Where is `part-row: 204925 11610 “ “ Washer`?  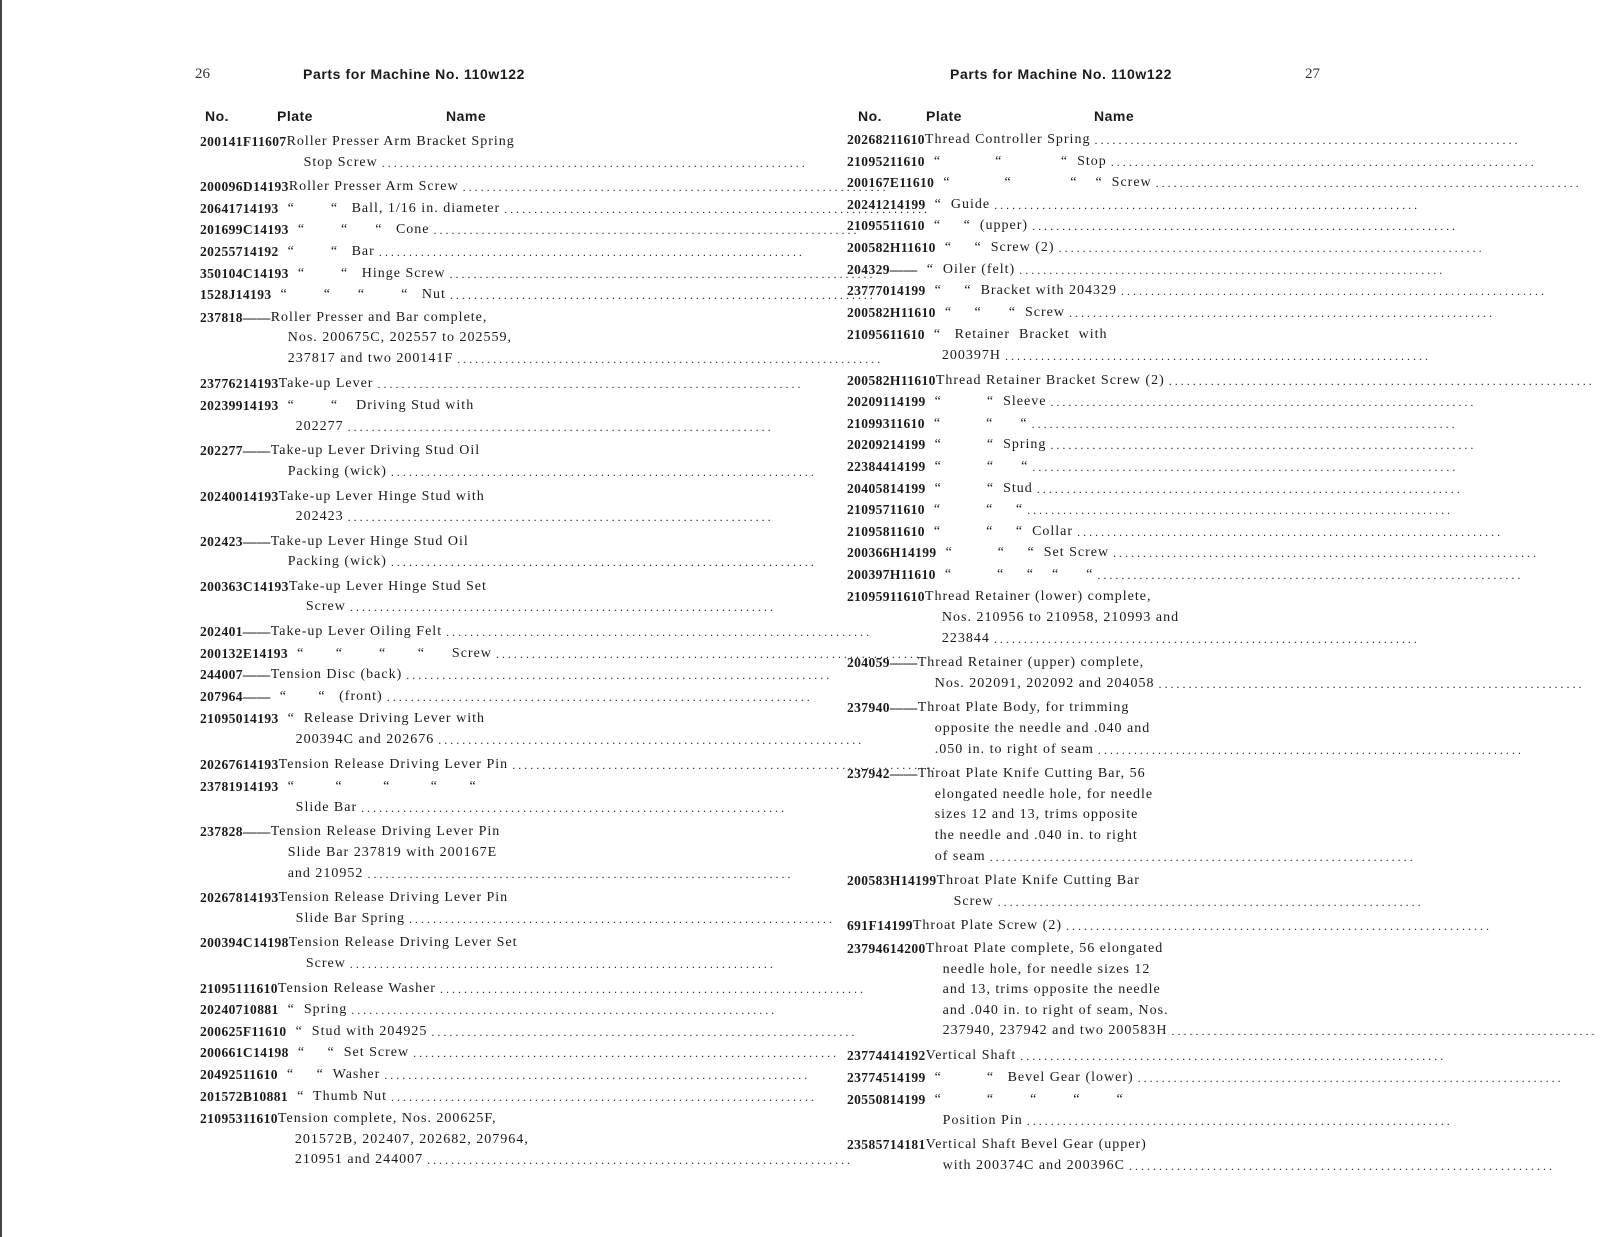
part-row: 204925 11610 “ “ Washer is located at coordinates (410, 1075).